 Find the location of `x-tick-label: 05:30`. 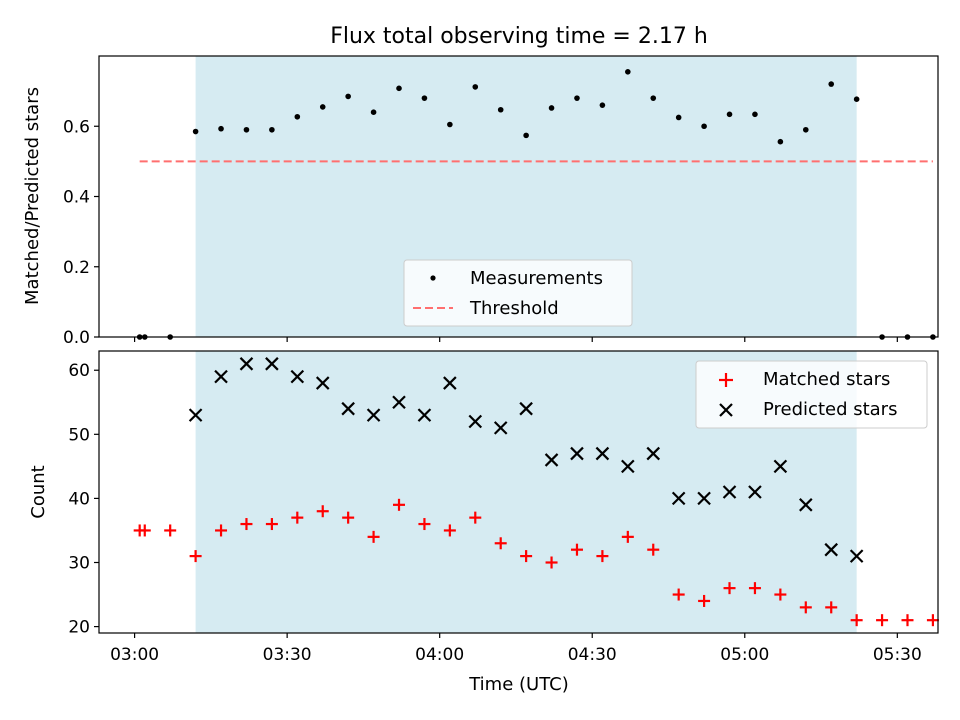

x-tick-label: 05:30 is located at coordinates (897, 655).